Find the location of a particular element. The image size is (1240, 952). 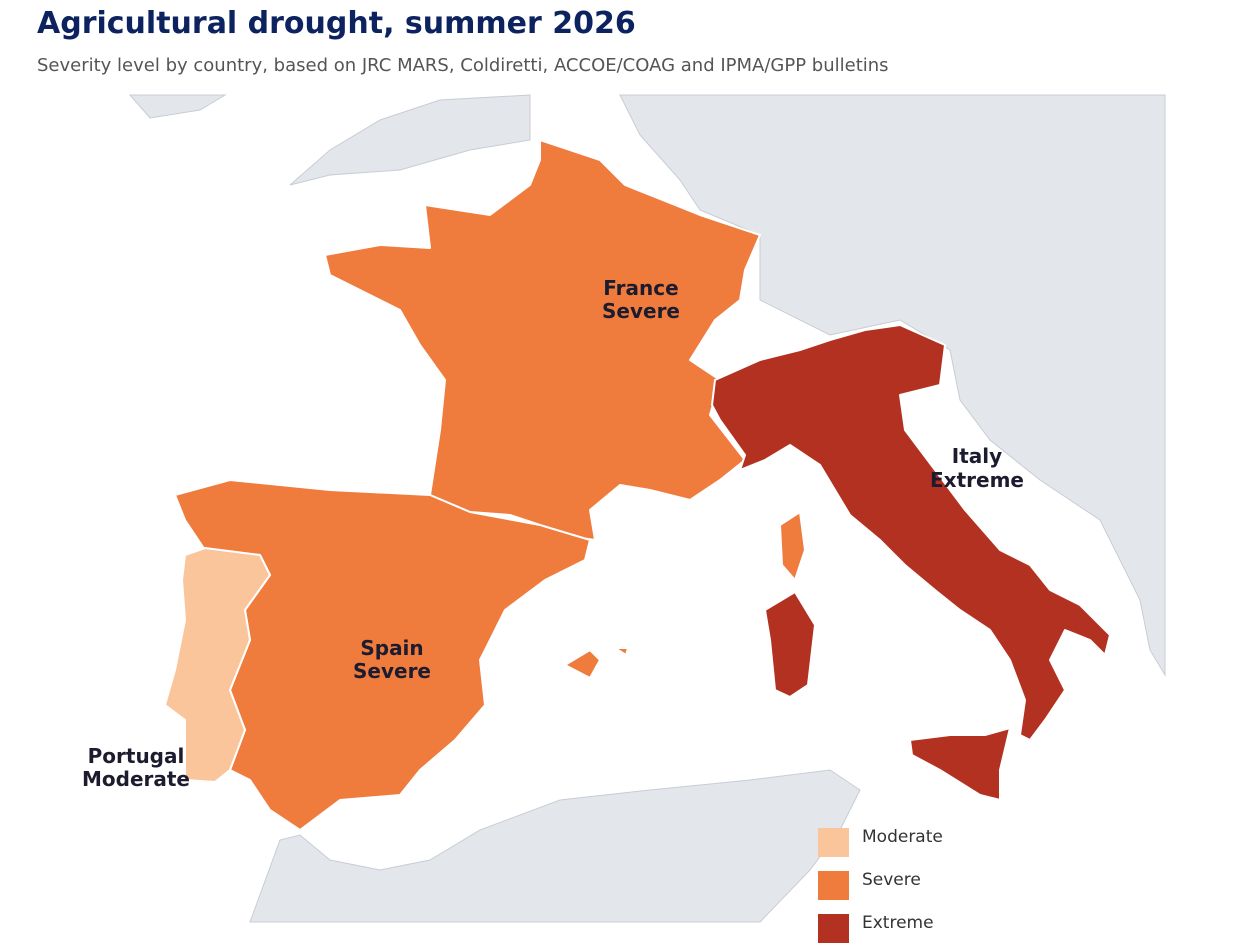

title: Agricultural drought, summer 2026 is located at coordinates (336, 23).